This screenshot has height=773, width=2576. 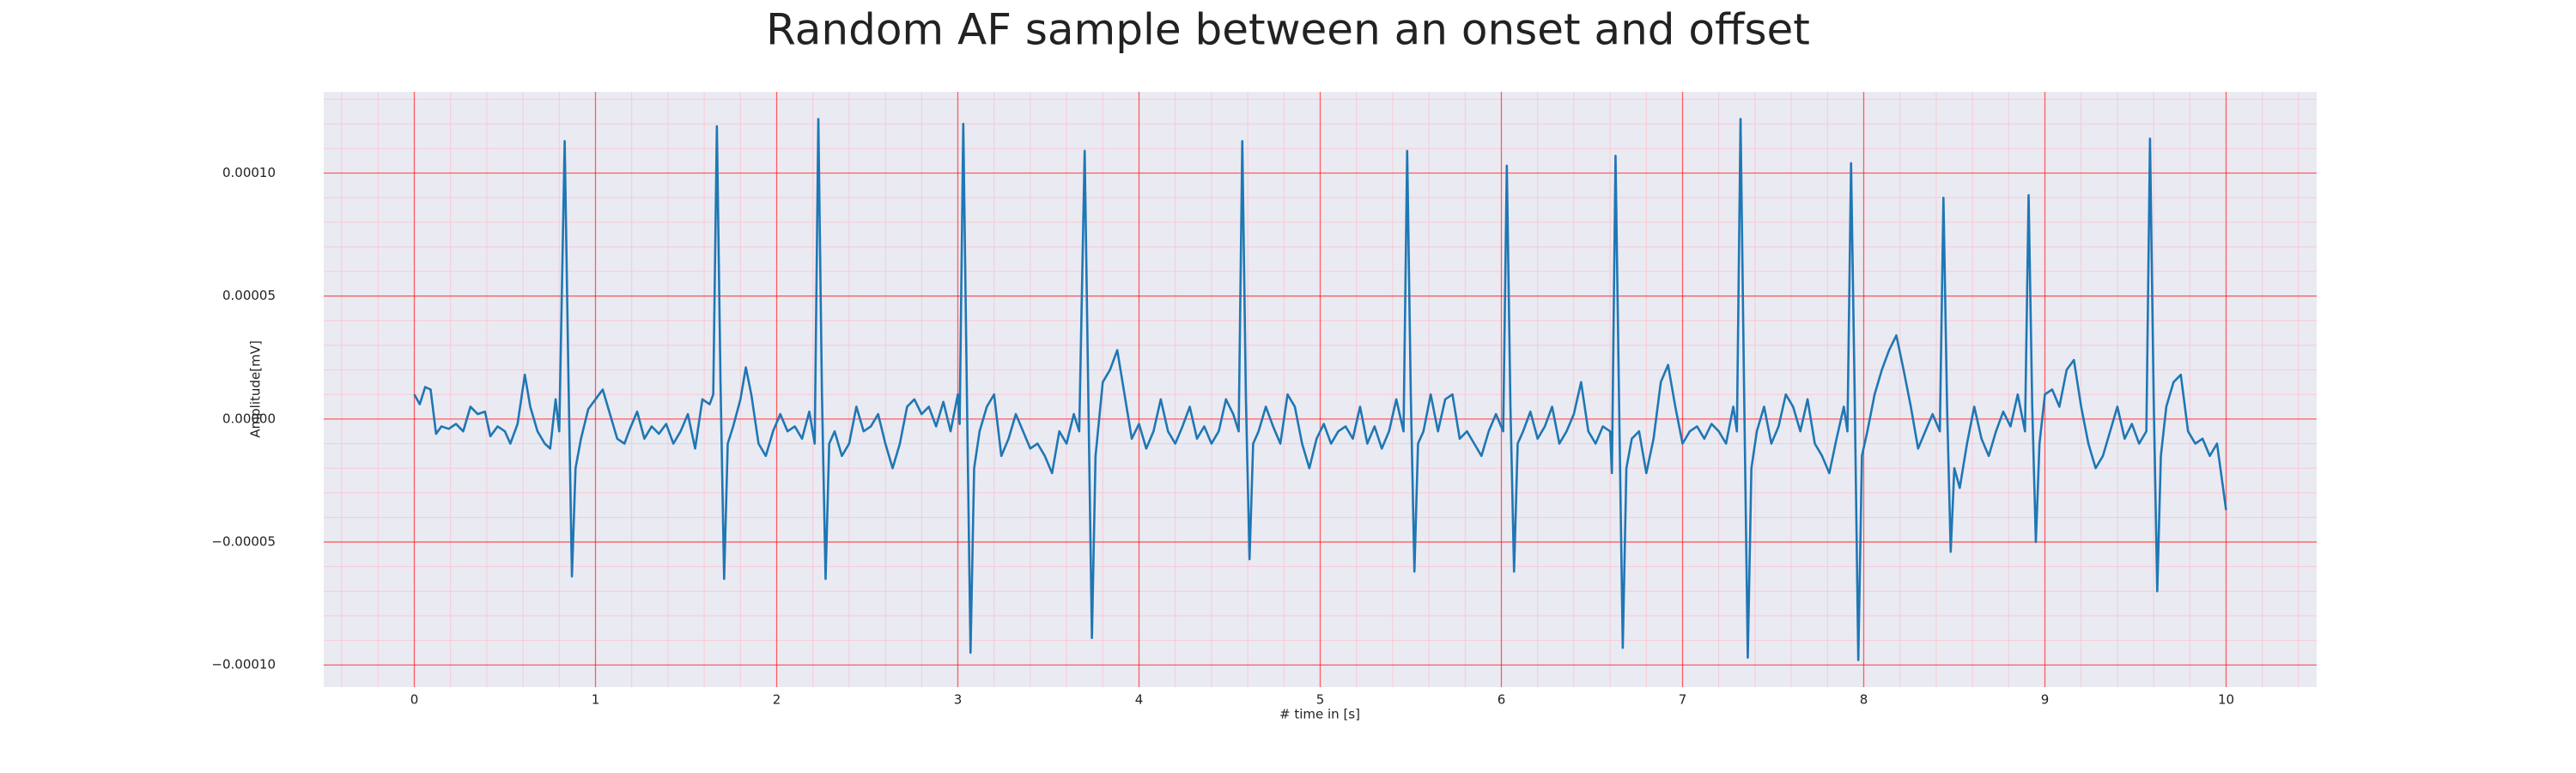 I want to click on x-tick-label: 2, so click(x=777, y=700).